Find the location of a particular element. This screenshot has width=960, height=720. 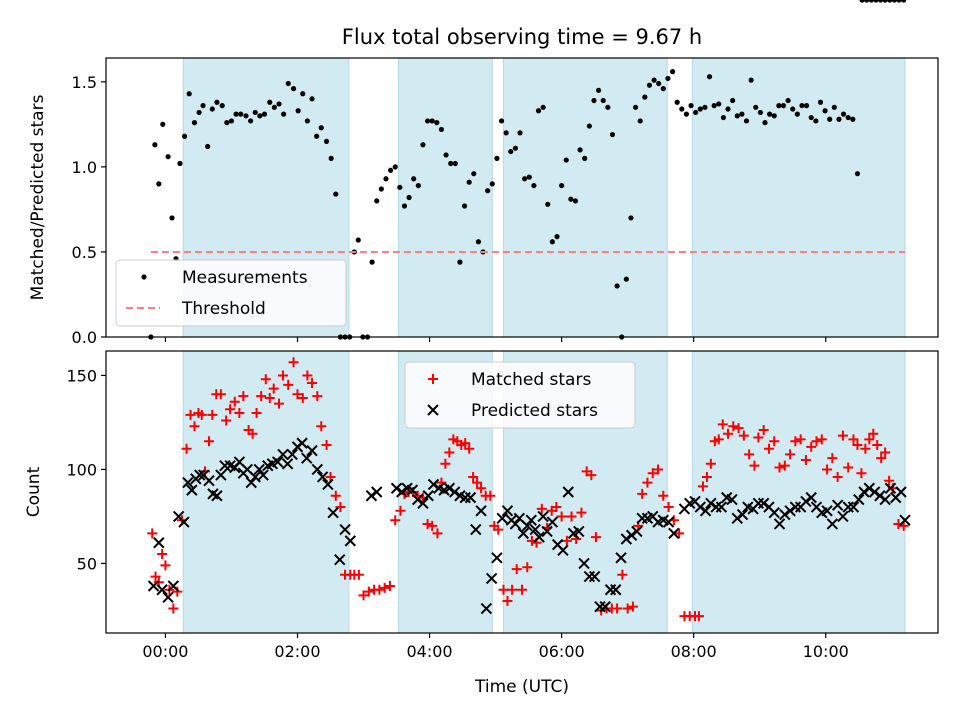

legend-matched-swatch is located at coordinates (433, 379).